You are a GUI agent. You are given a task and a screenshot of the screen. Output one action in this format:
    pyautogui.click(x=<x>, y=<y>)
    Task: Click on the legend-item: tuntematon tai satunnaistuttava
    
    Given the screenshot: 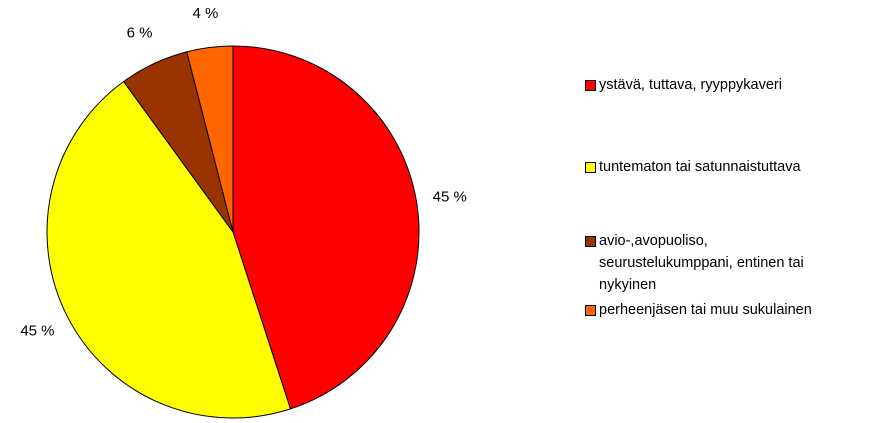 What is the action you would take?
    pyautogui.click(x=693, y=167)
    